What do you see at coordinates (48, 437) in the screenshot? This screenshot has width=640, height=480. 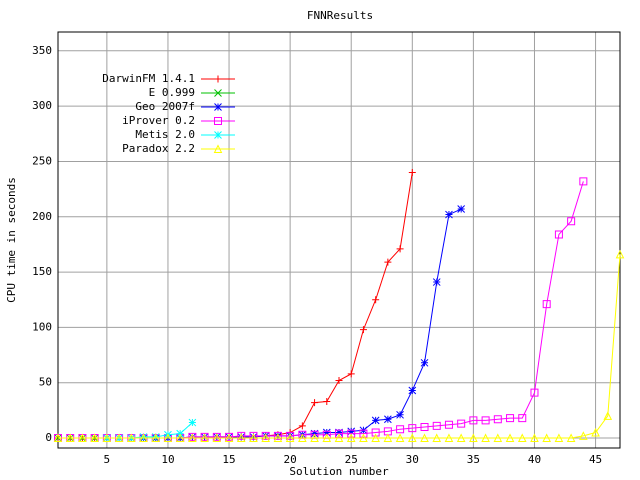 I see `y-tick-label: 0` at bounding box center [48, 437].